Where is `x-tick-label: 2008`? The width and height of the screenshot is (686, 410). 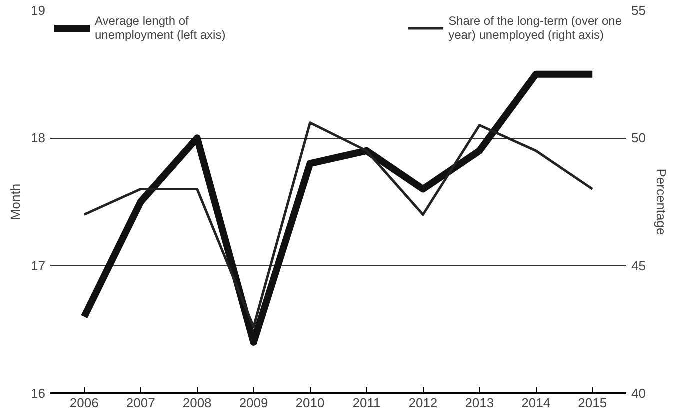 x-tick-label: 2008 is located at coordinates (197, 403).